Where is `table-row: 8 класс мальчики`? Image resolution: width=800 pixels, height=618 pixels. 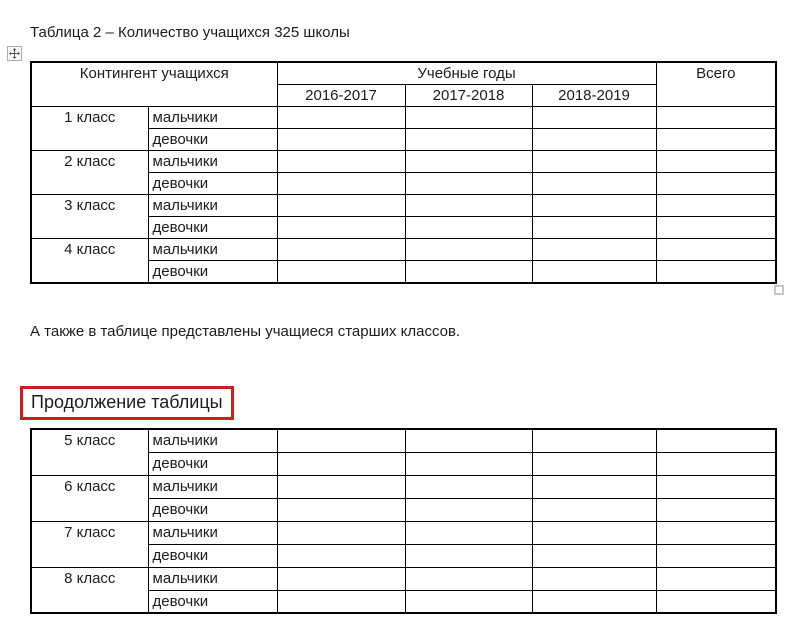 table-row: 8 класс мальчики is located at coordinates (403, 590).